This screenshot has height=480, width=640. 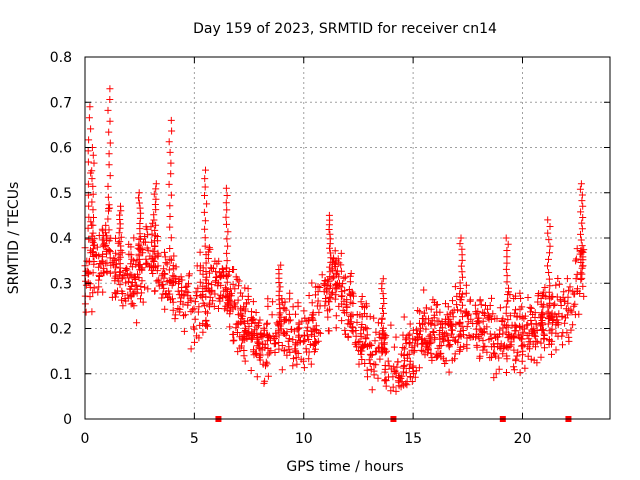 I want to click on y-tick-label: 0.1, so click(x=61, y=375).